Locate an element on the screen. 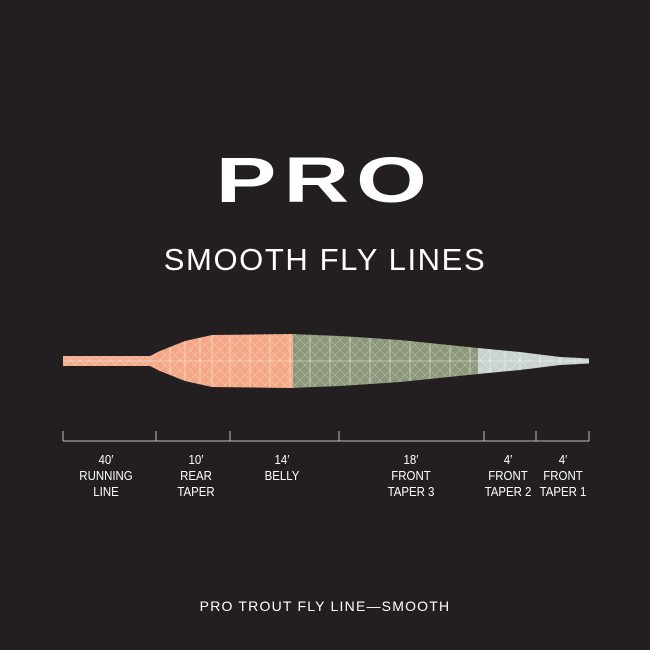  segment-name-line2: TAPER 2 is located at coordinates (508, 491).